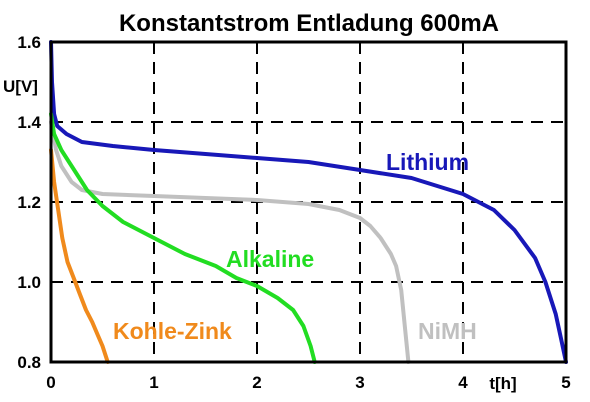 The image size is (590, 402). What do you see at coordinates (29, 282) in the screenshot?
I see `y-tick-label: 1.0` at bounding box center [29, 282].